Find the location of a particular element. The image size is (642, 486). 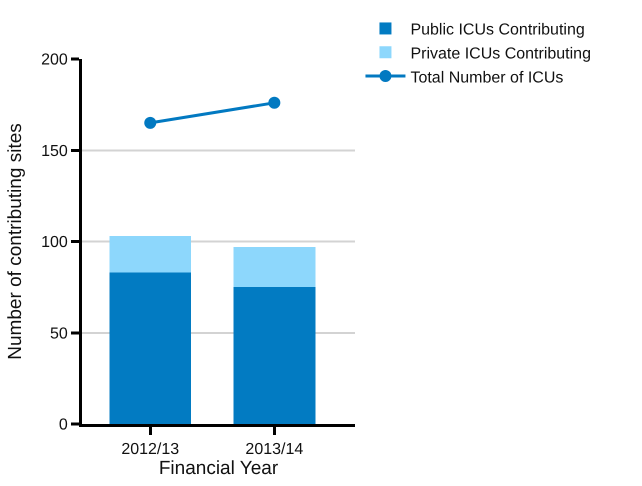

legend-label: Total Number of ICUs is located at coordinates (487, 77).